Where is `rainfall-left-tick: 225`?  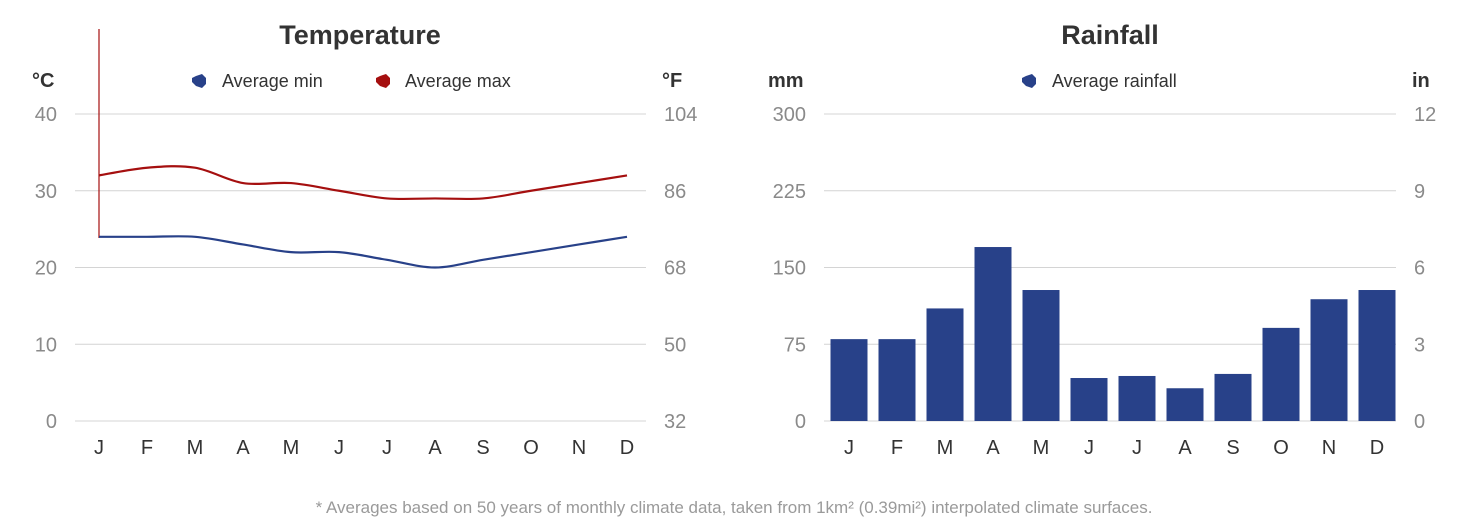
rainfall-left-tick: 225 is located at coordinates (789, 192).